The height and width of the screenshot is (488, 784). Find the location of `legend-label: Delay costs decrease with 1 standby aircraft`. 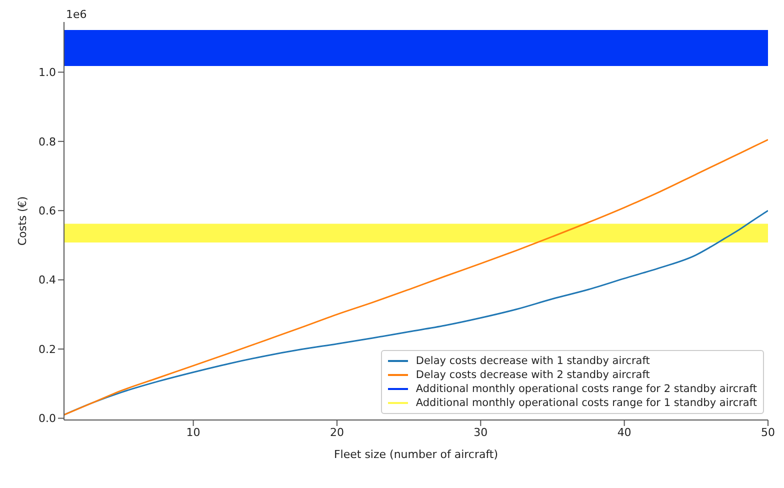

legend-label: Delay costs decrease with 1 standby aircraft is located at coordinates (533, 361).